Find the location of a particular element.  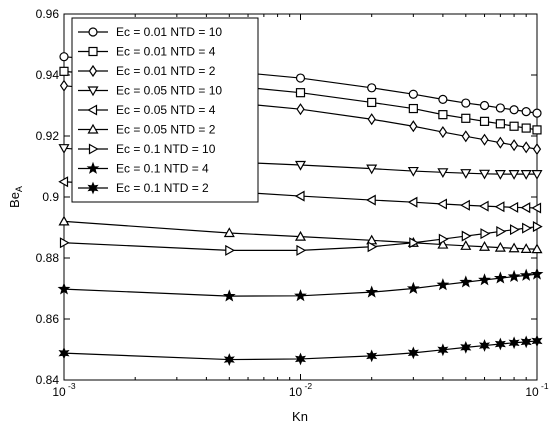

legend-label: Ec = 0.01 NTD = 2 is located at coordinates (166, 71).